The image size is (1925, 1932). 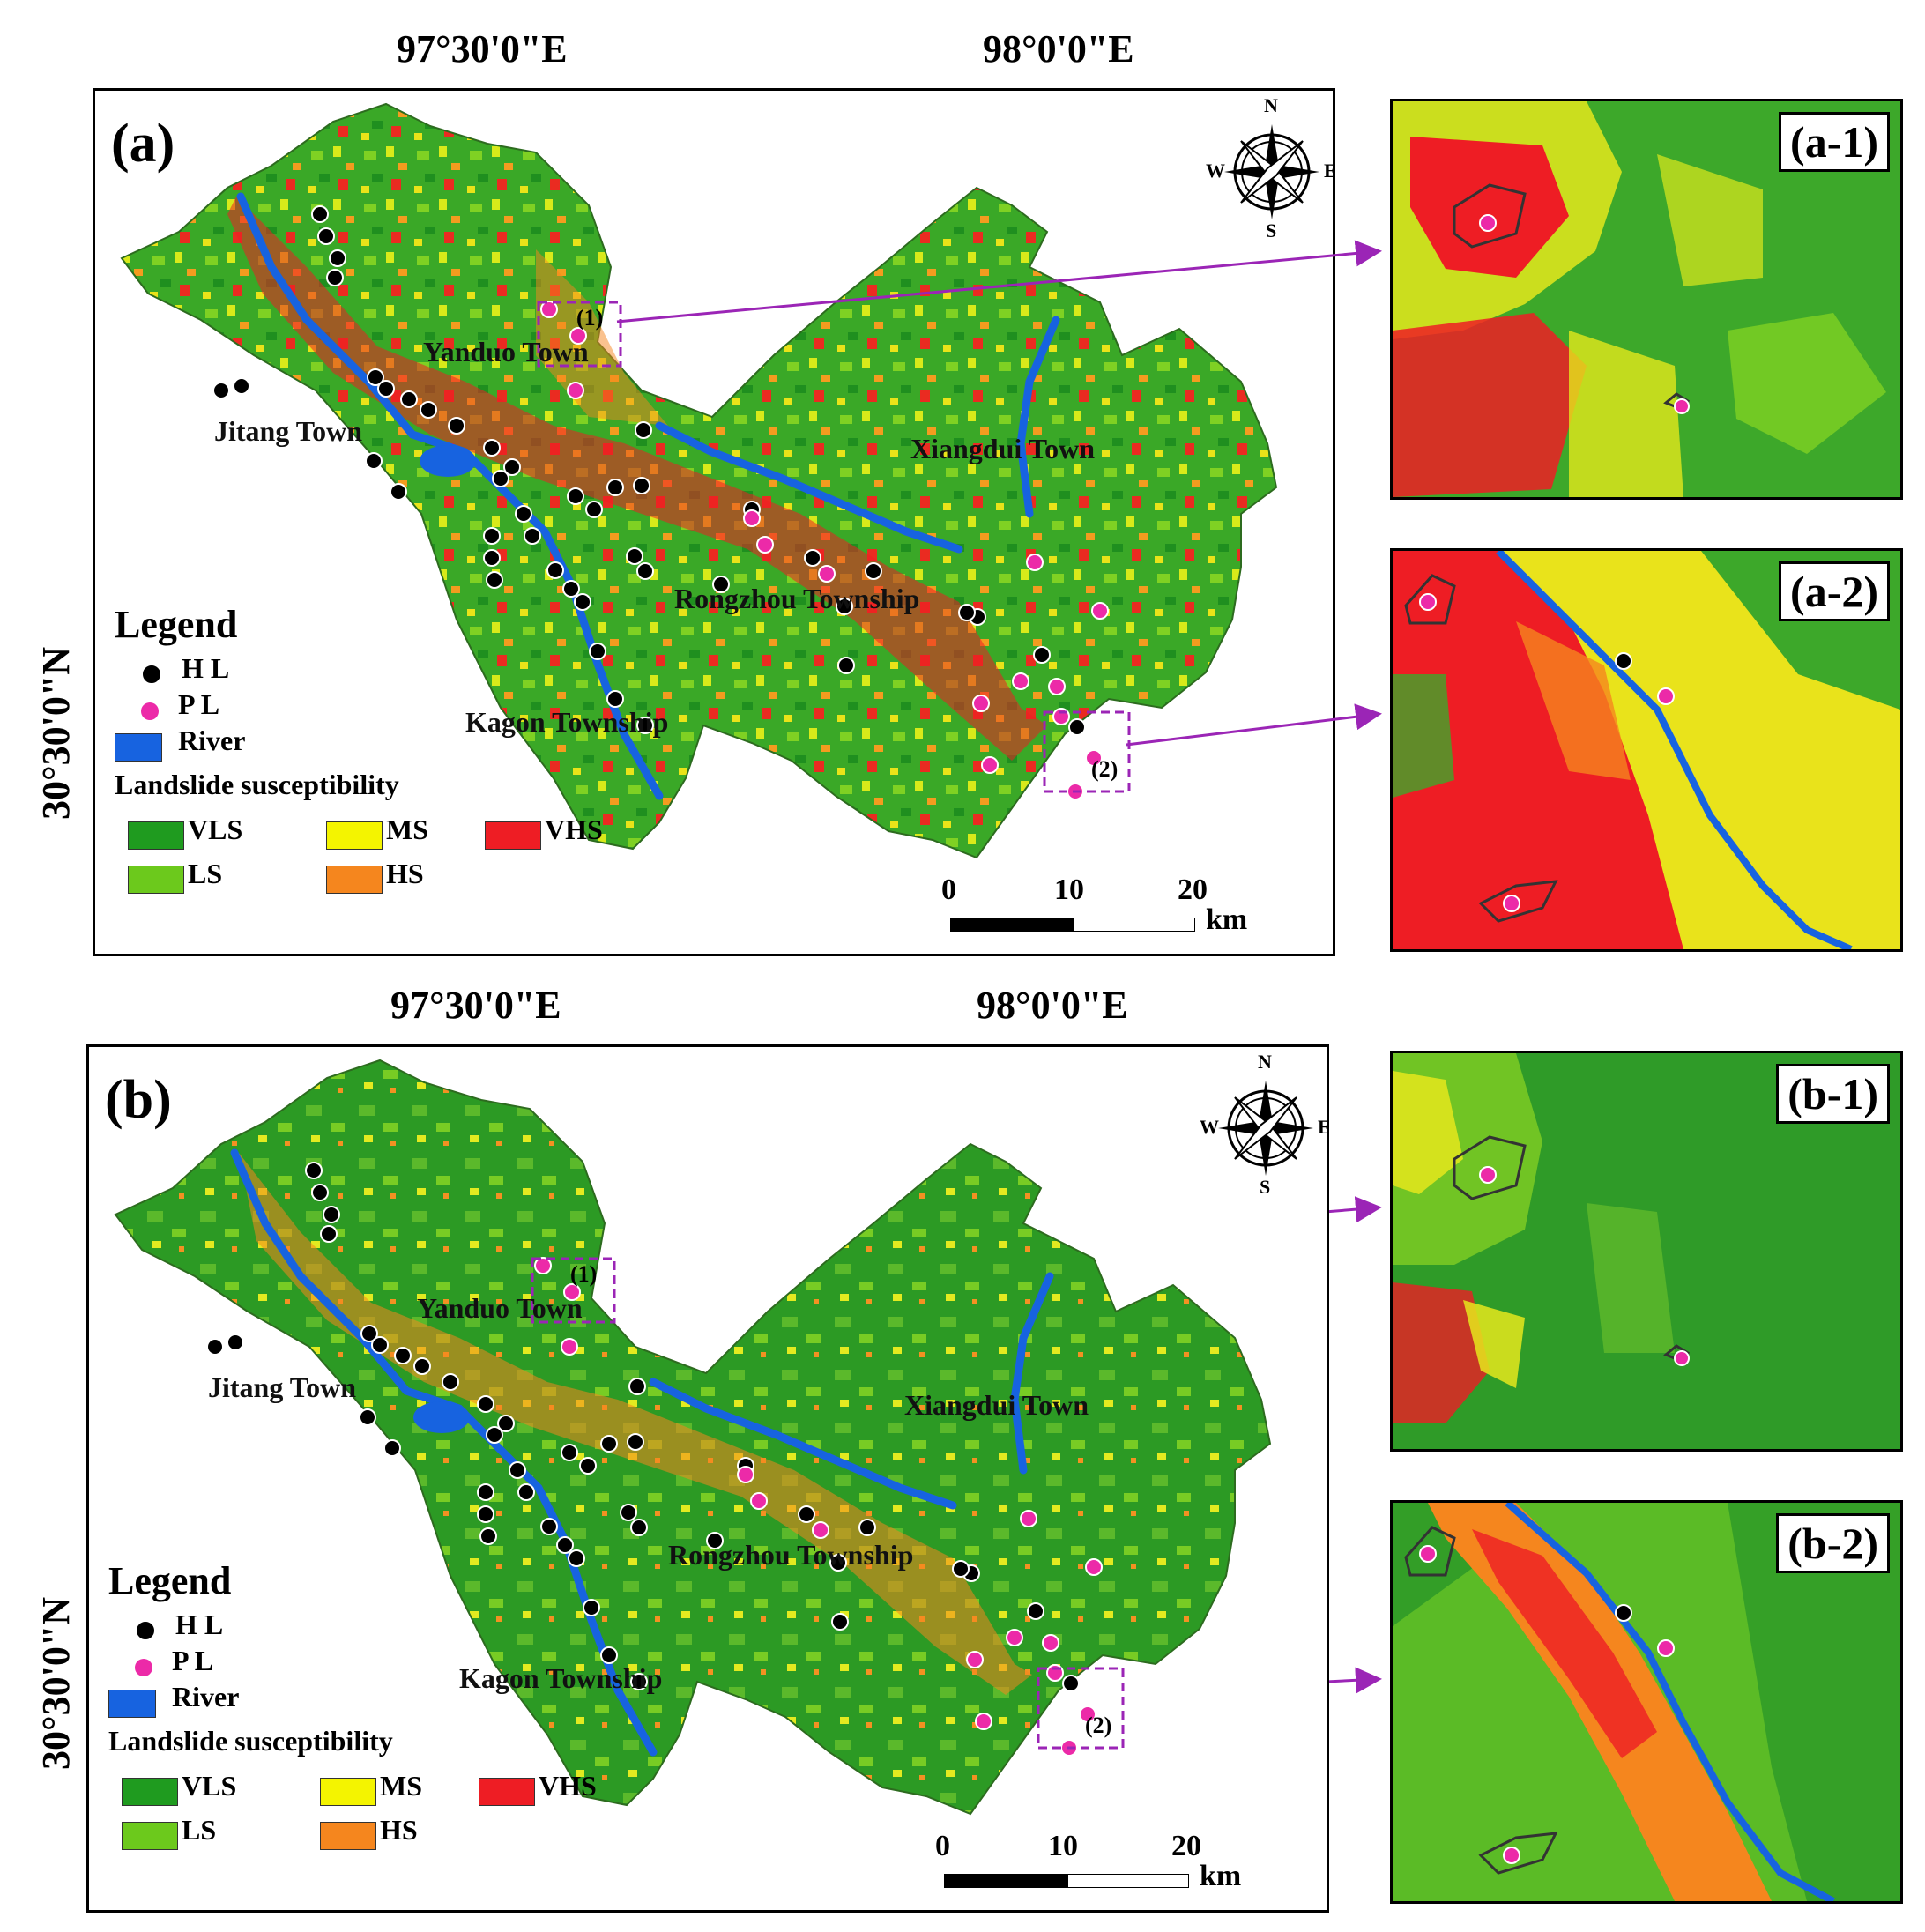 What do you see at coordinates (1833, 1543) in the screenshot?
I see `inset-b-2-label: (b-2)` at bounding box center [1833, 1543].